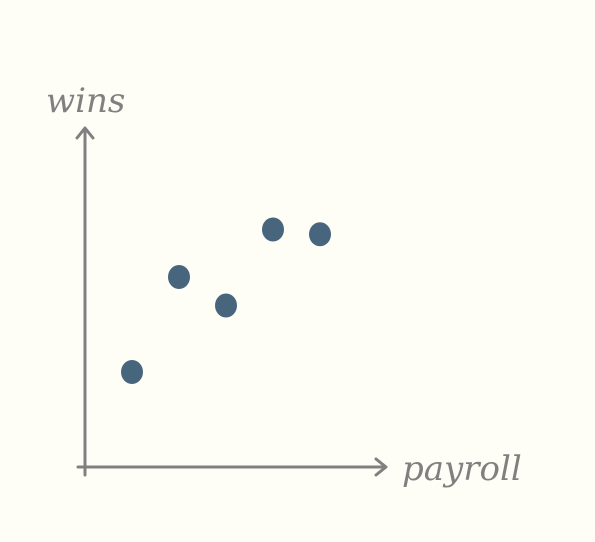 The width and height of the screenshot is (595, 542). Describe the element at coordinates (85, 133) in the screenshot. I see `y-axis-arrowhead` at that location.